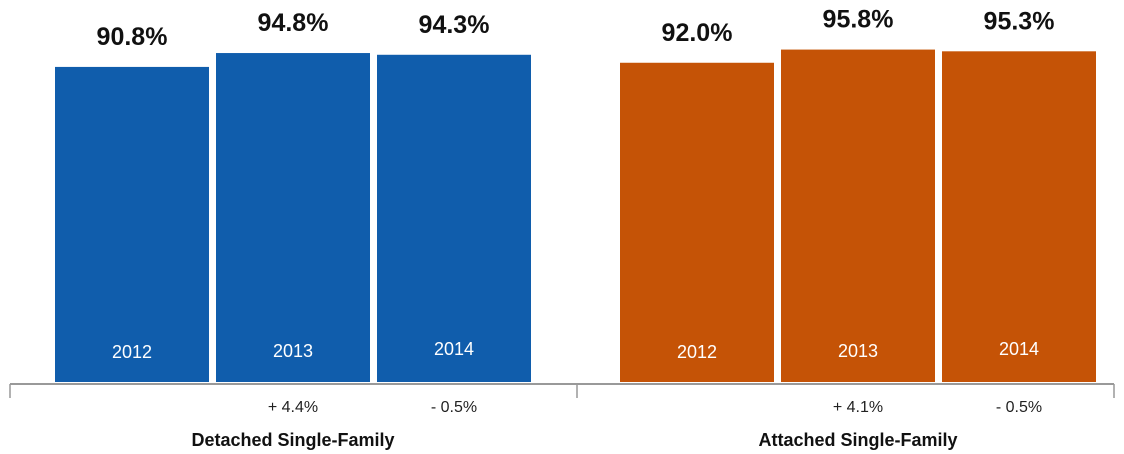  I want to click on value-label: 95.8%, so click(858, 20).